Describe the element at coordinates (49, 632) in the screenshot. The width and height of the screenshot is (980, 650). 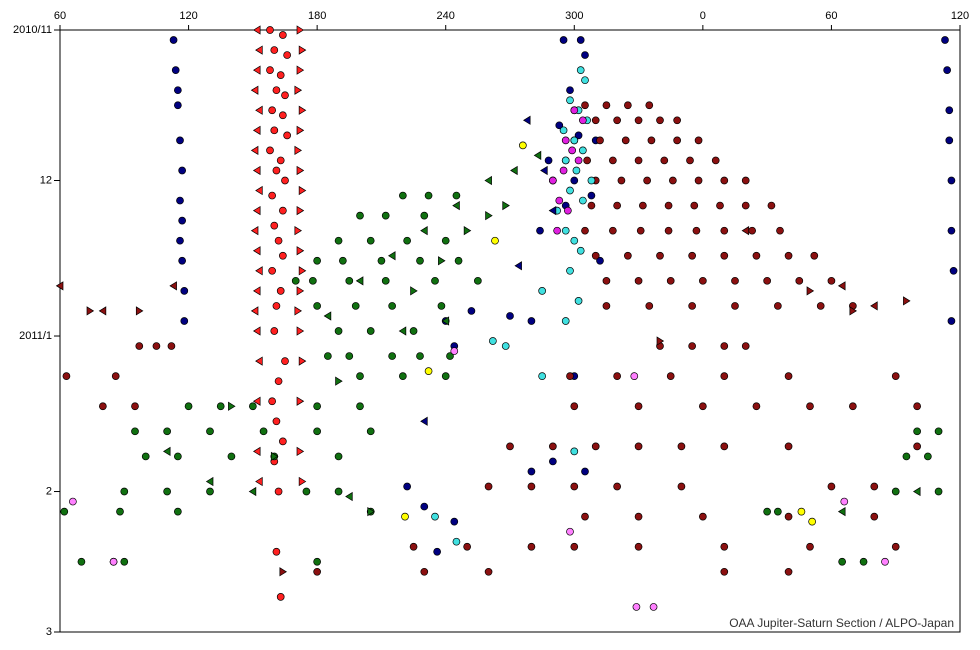
I see `y-tick-label: 3` at that location.